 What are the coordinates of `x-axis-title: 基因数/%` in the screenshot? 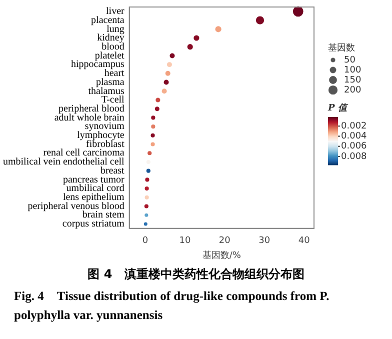 It's located at (222, 255).